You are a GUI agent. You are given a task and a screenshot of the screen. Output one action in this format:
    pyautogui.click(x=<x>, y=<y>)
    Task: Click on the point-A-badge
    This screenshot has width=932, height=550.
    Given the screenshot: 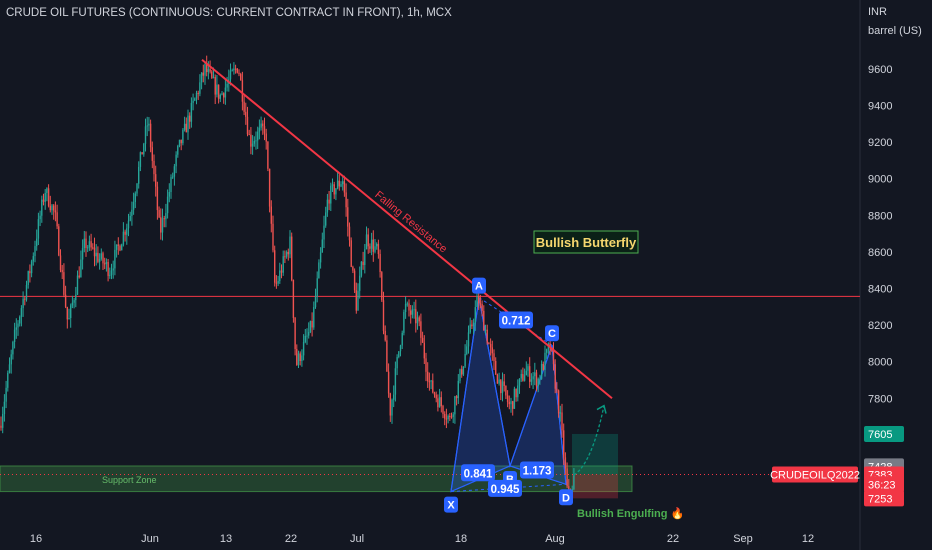 What is the action you would take?
    pyautogui.click(x=479, y=285)
    